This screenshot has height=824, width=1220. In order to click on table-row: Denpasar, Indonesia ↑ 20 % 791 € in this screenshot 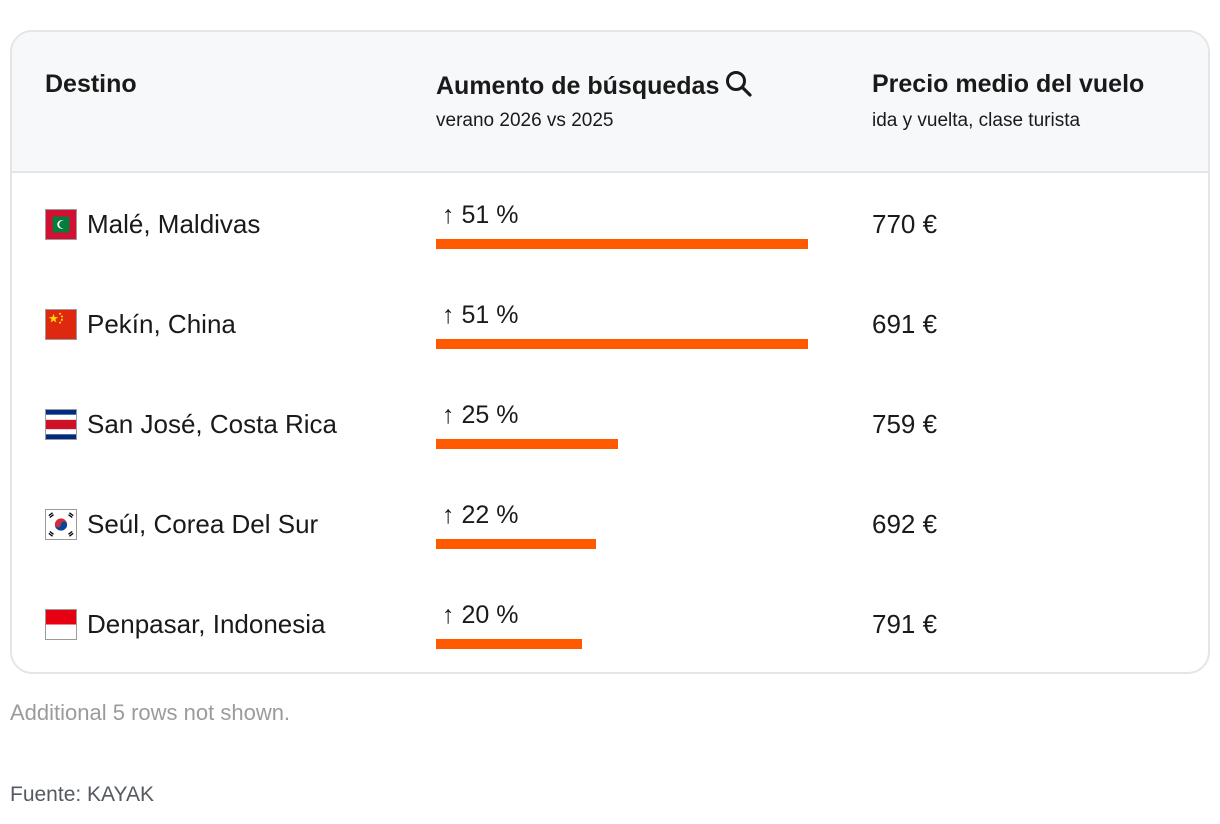, I will do `click(610, 622)`.